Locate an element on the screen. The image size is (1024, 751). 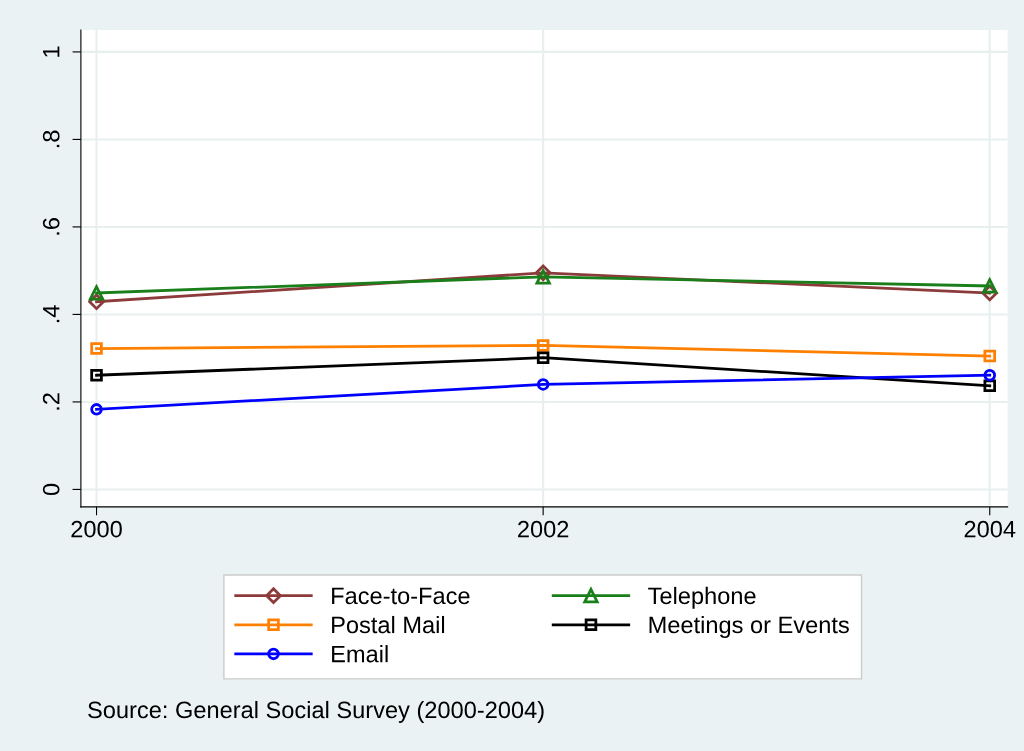
source-note: Source: General Social Survey (2000-2004) is located at coordinates (316, 711).